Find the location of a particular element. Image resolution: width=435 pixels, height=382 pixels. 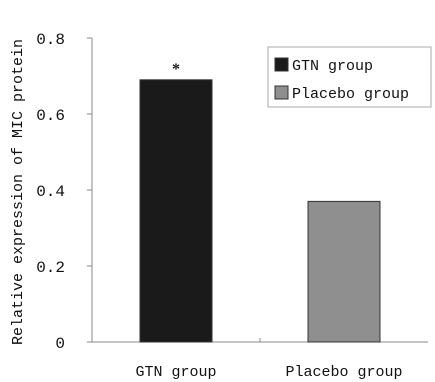

y-tick-label: 0.4 is located at coordinates (50, 192).